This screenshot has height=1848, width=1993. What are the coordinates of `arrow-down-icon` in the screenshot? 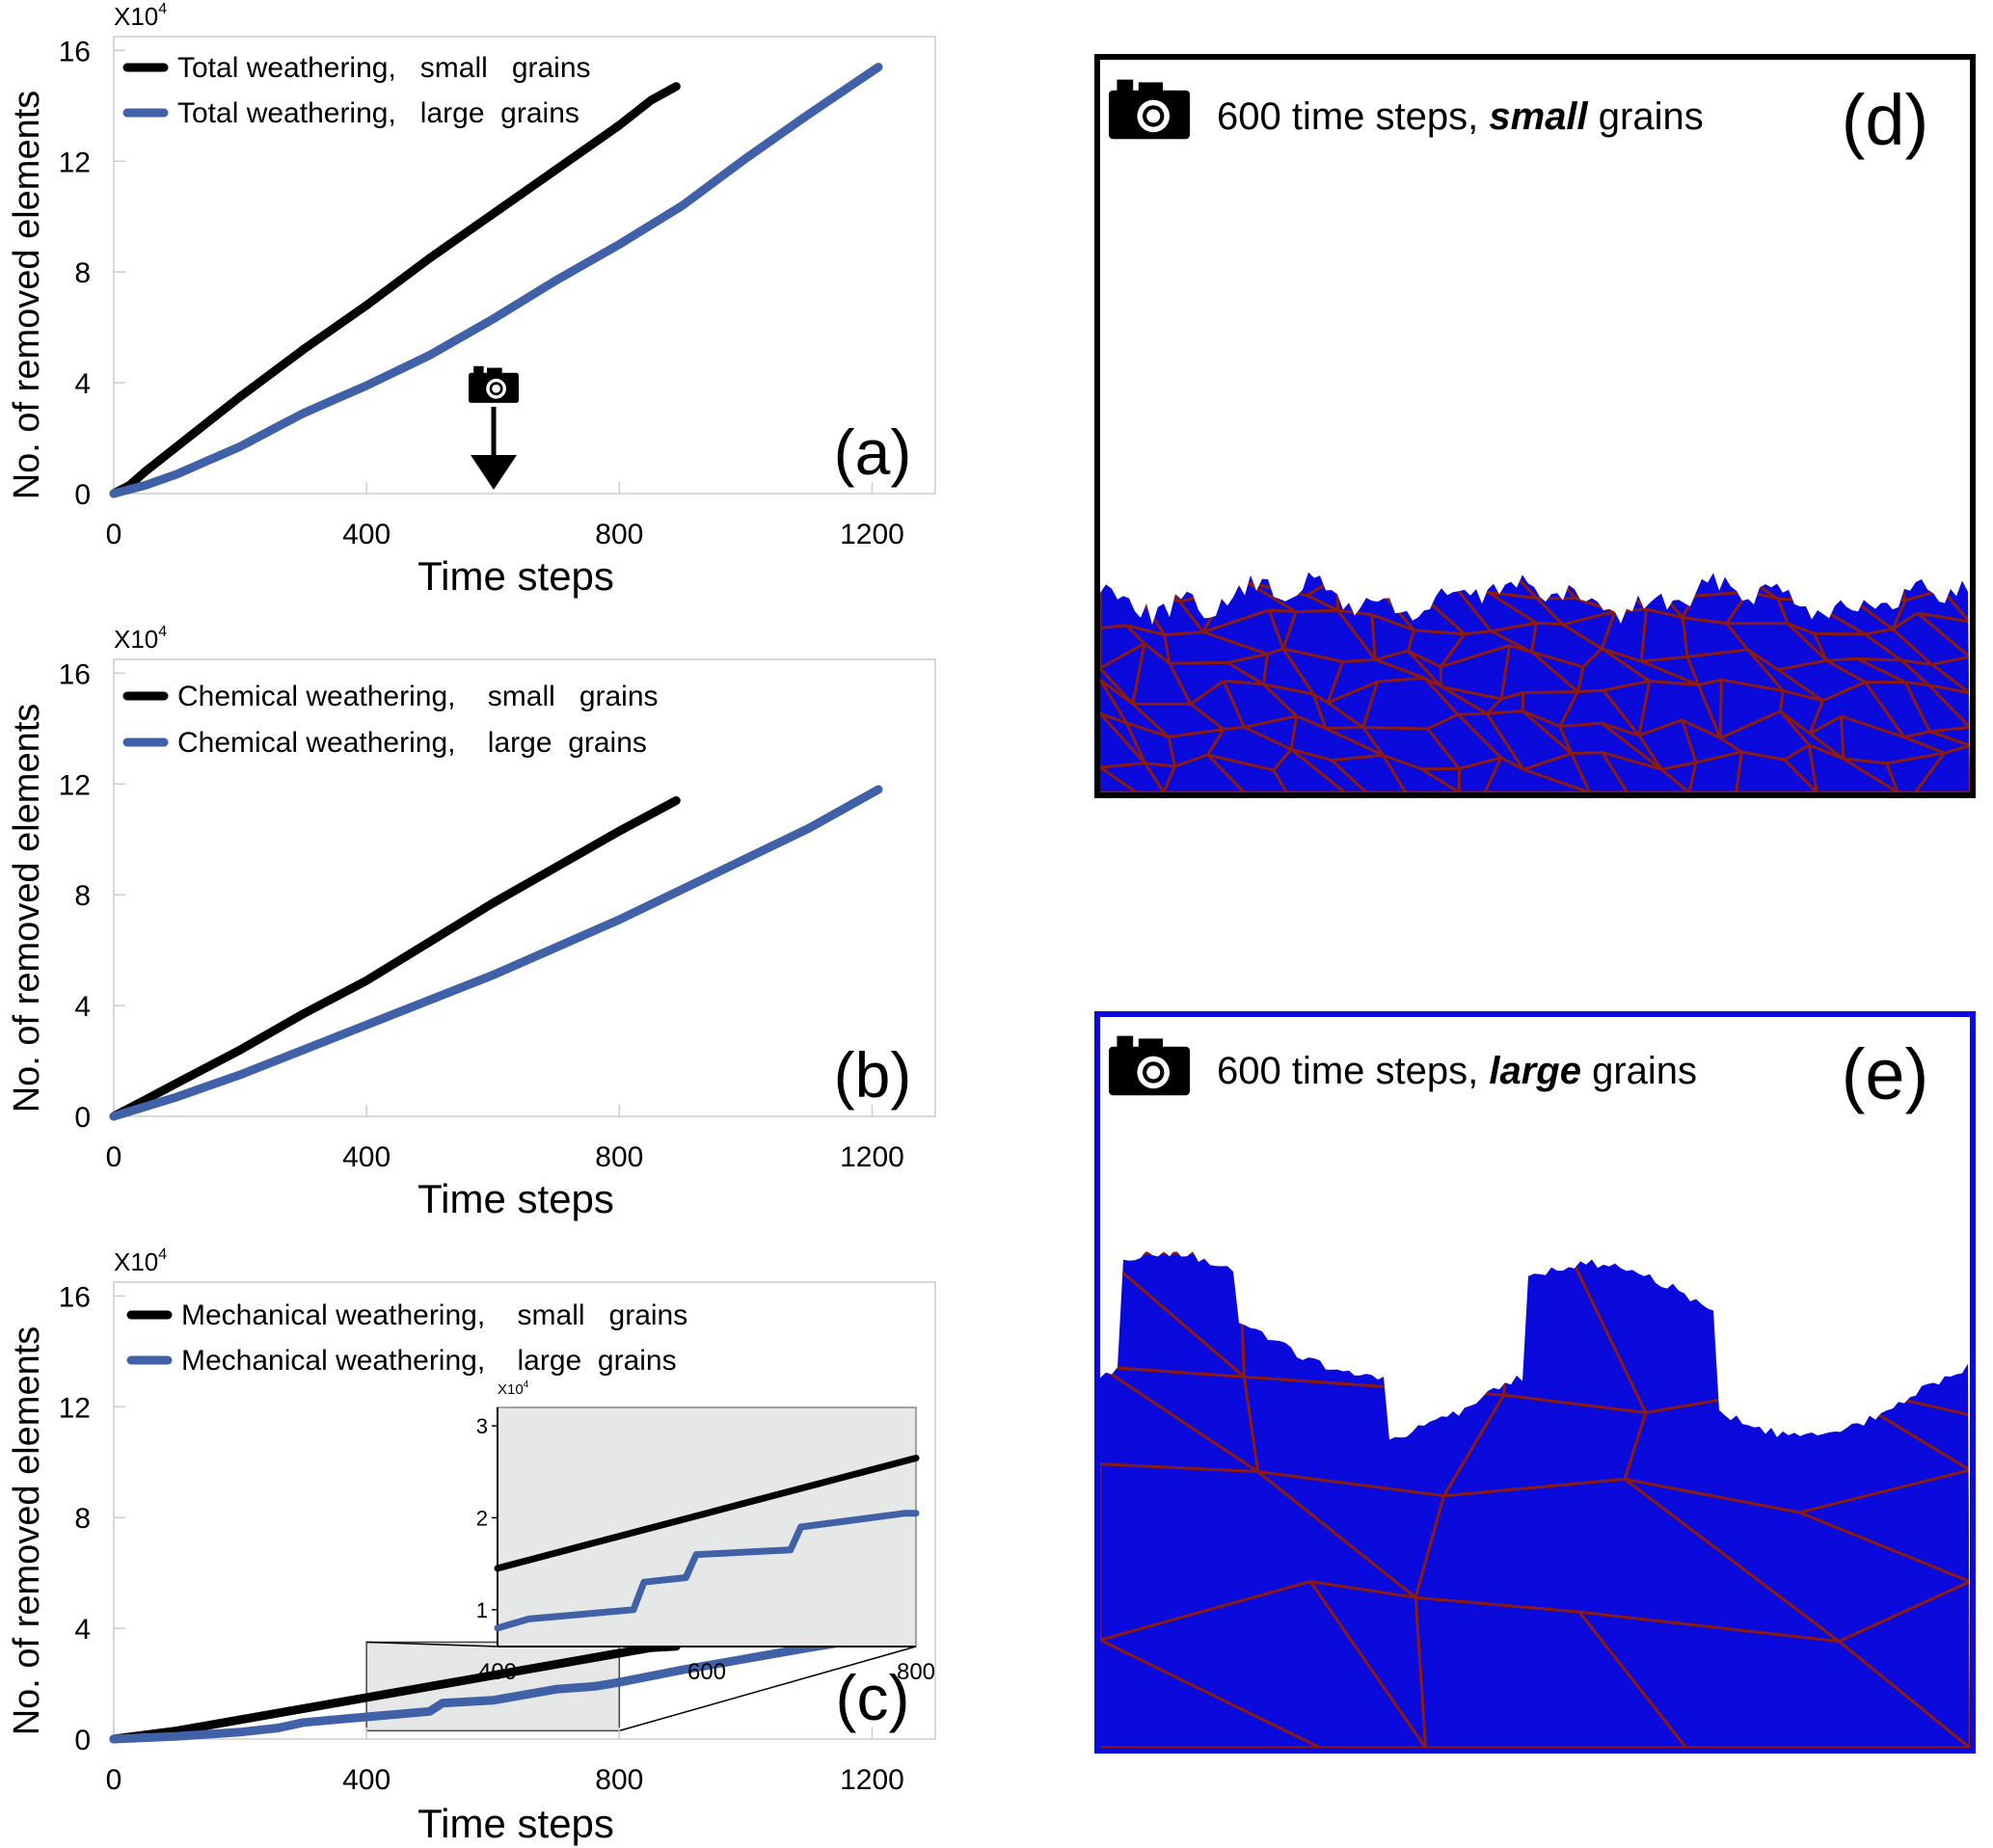 It's located at (494, 473).